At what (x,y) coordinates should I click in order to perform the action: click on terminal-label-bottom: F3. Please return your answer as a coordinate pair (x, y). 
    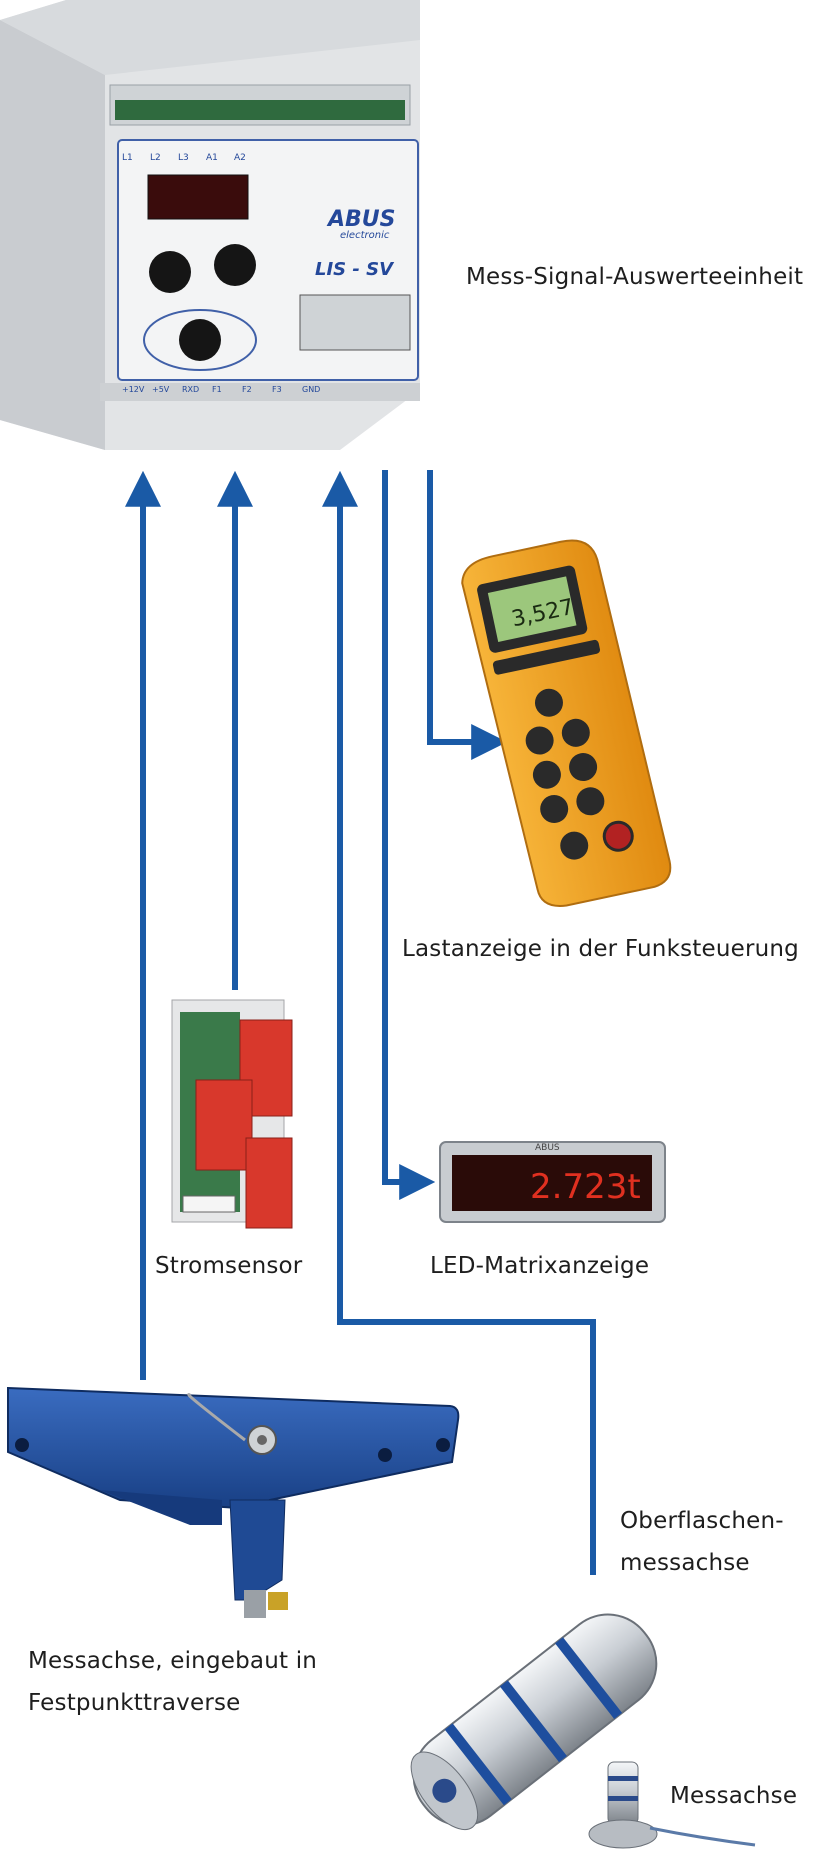
    Looking at the image, I should click on (277, 389).